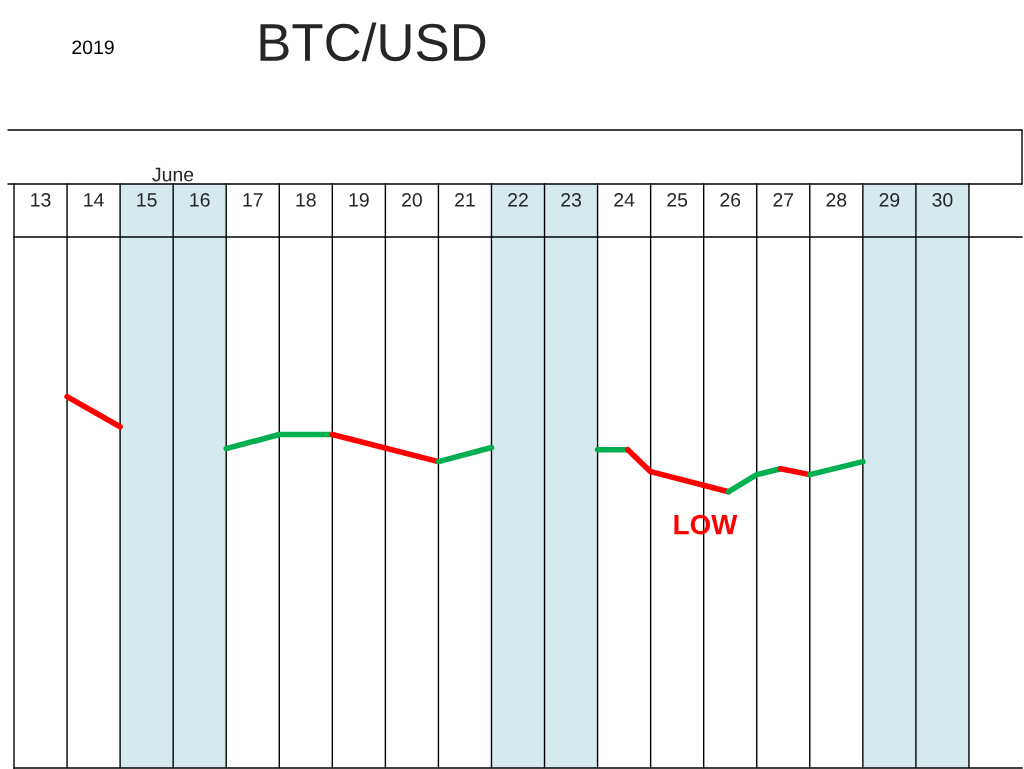 This screenshot has width=1024, height=769. Describe the element at coordinates (412, 200) in the screenshot. I see `x-tick-label: 20` at that location.